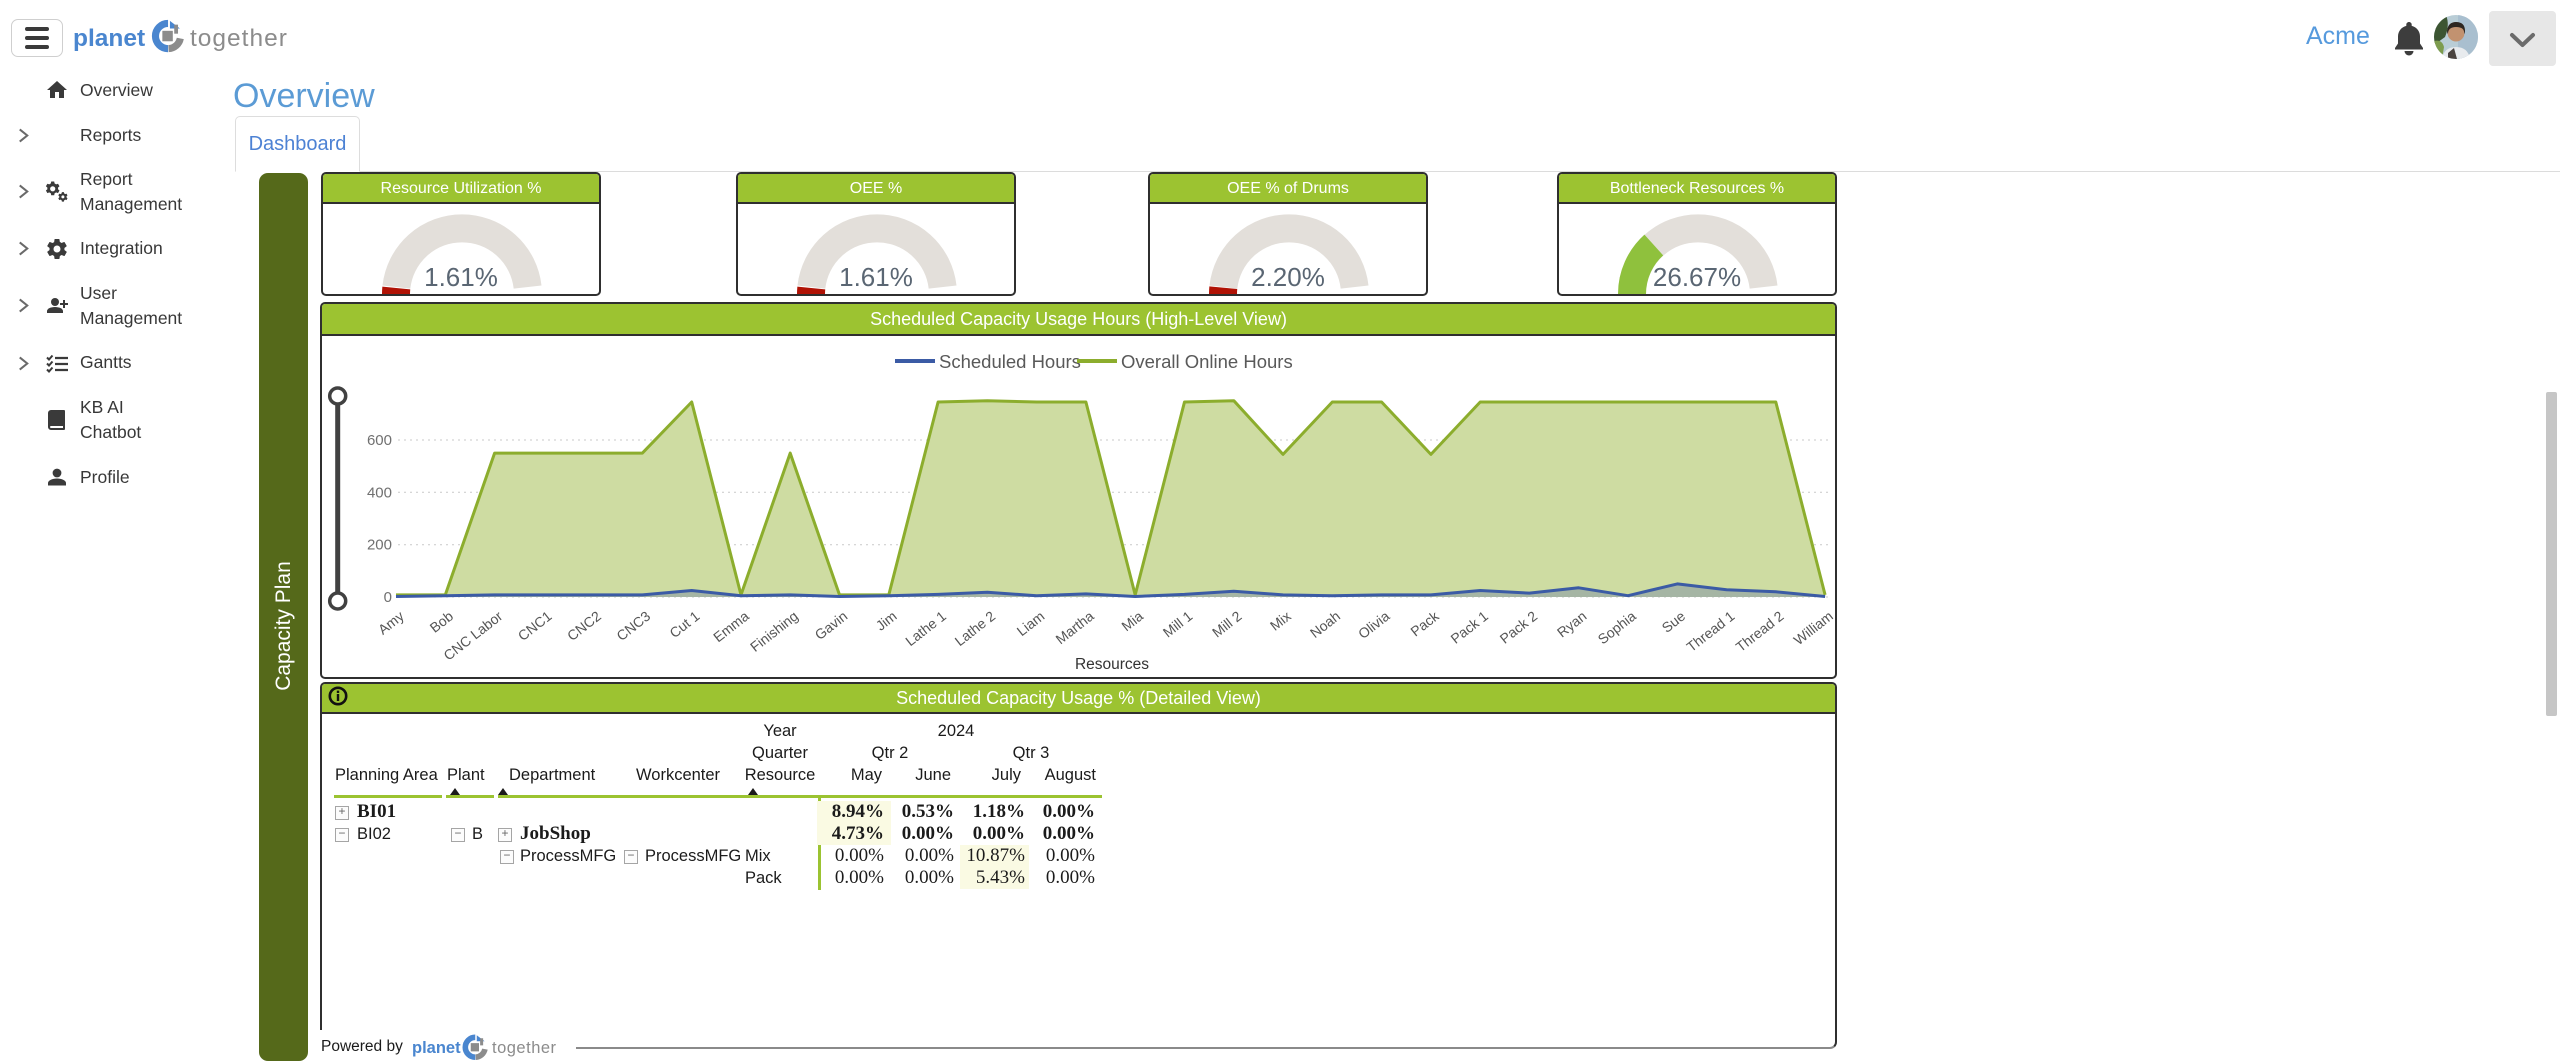  I want to click on svg-text: Lathe 1, so click(925, 628).